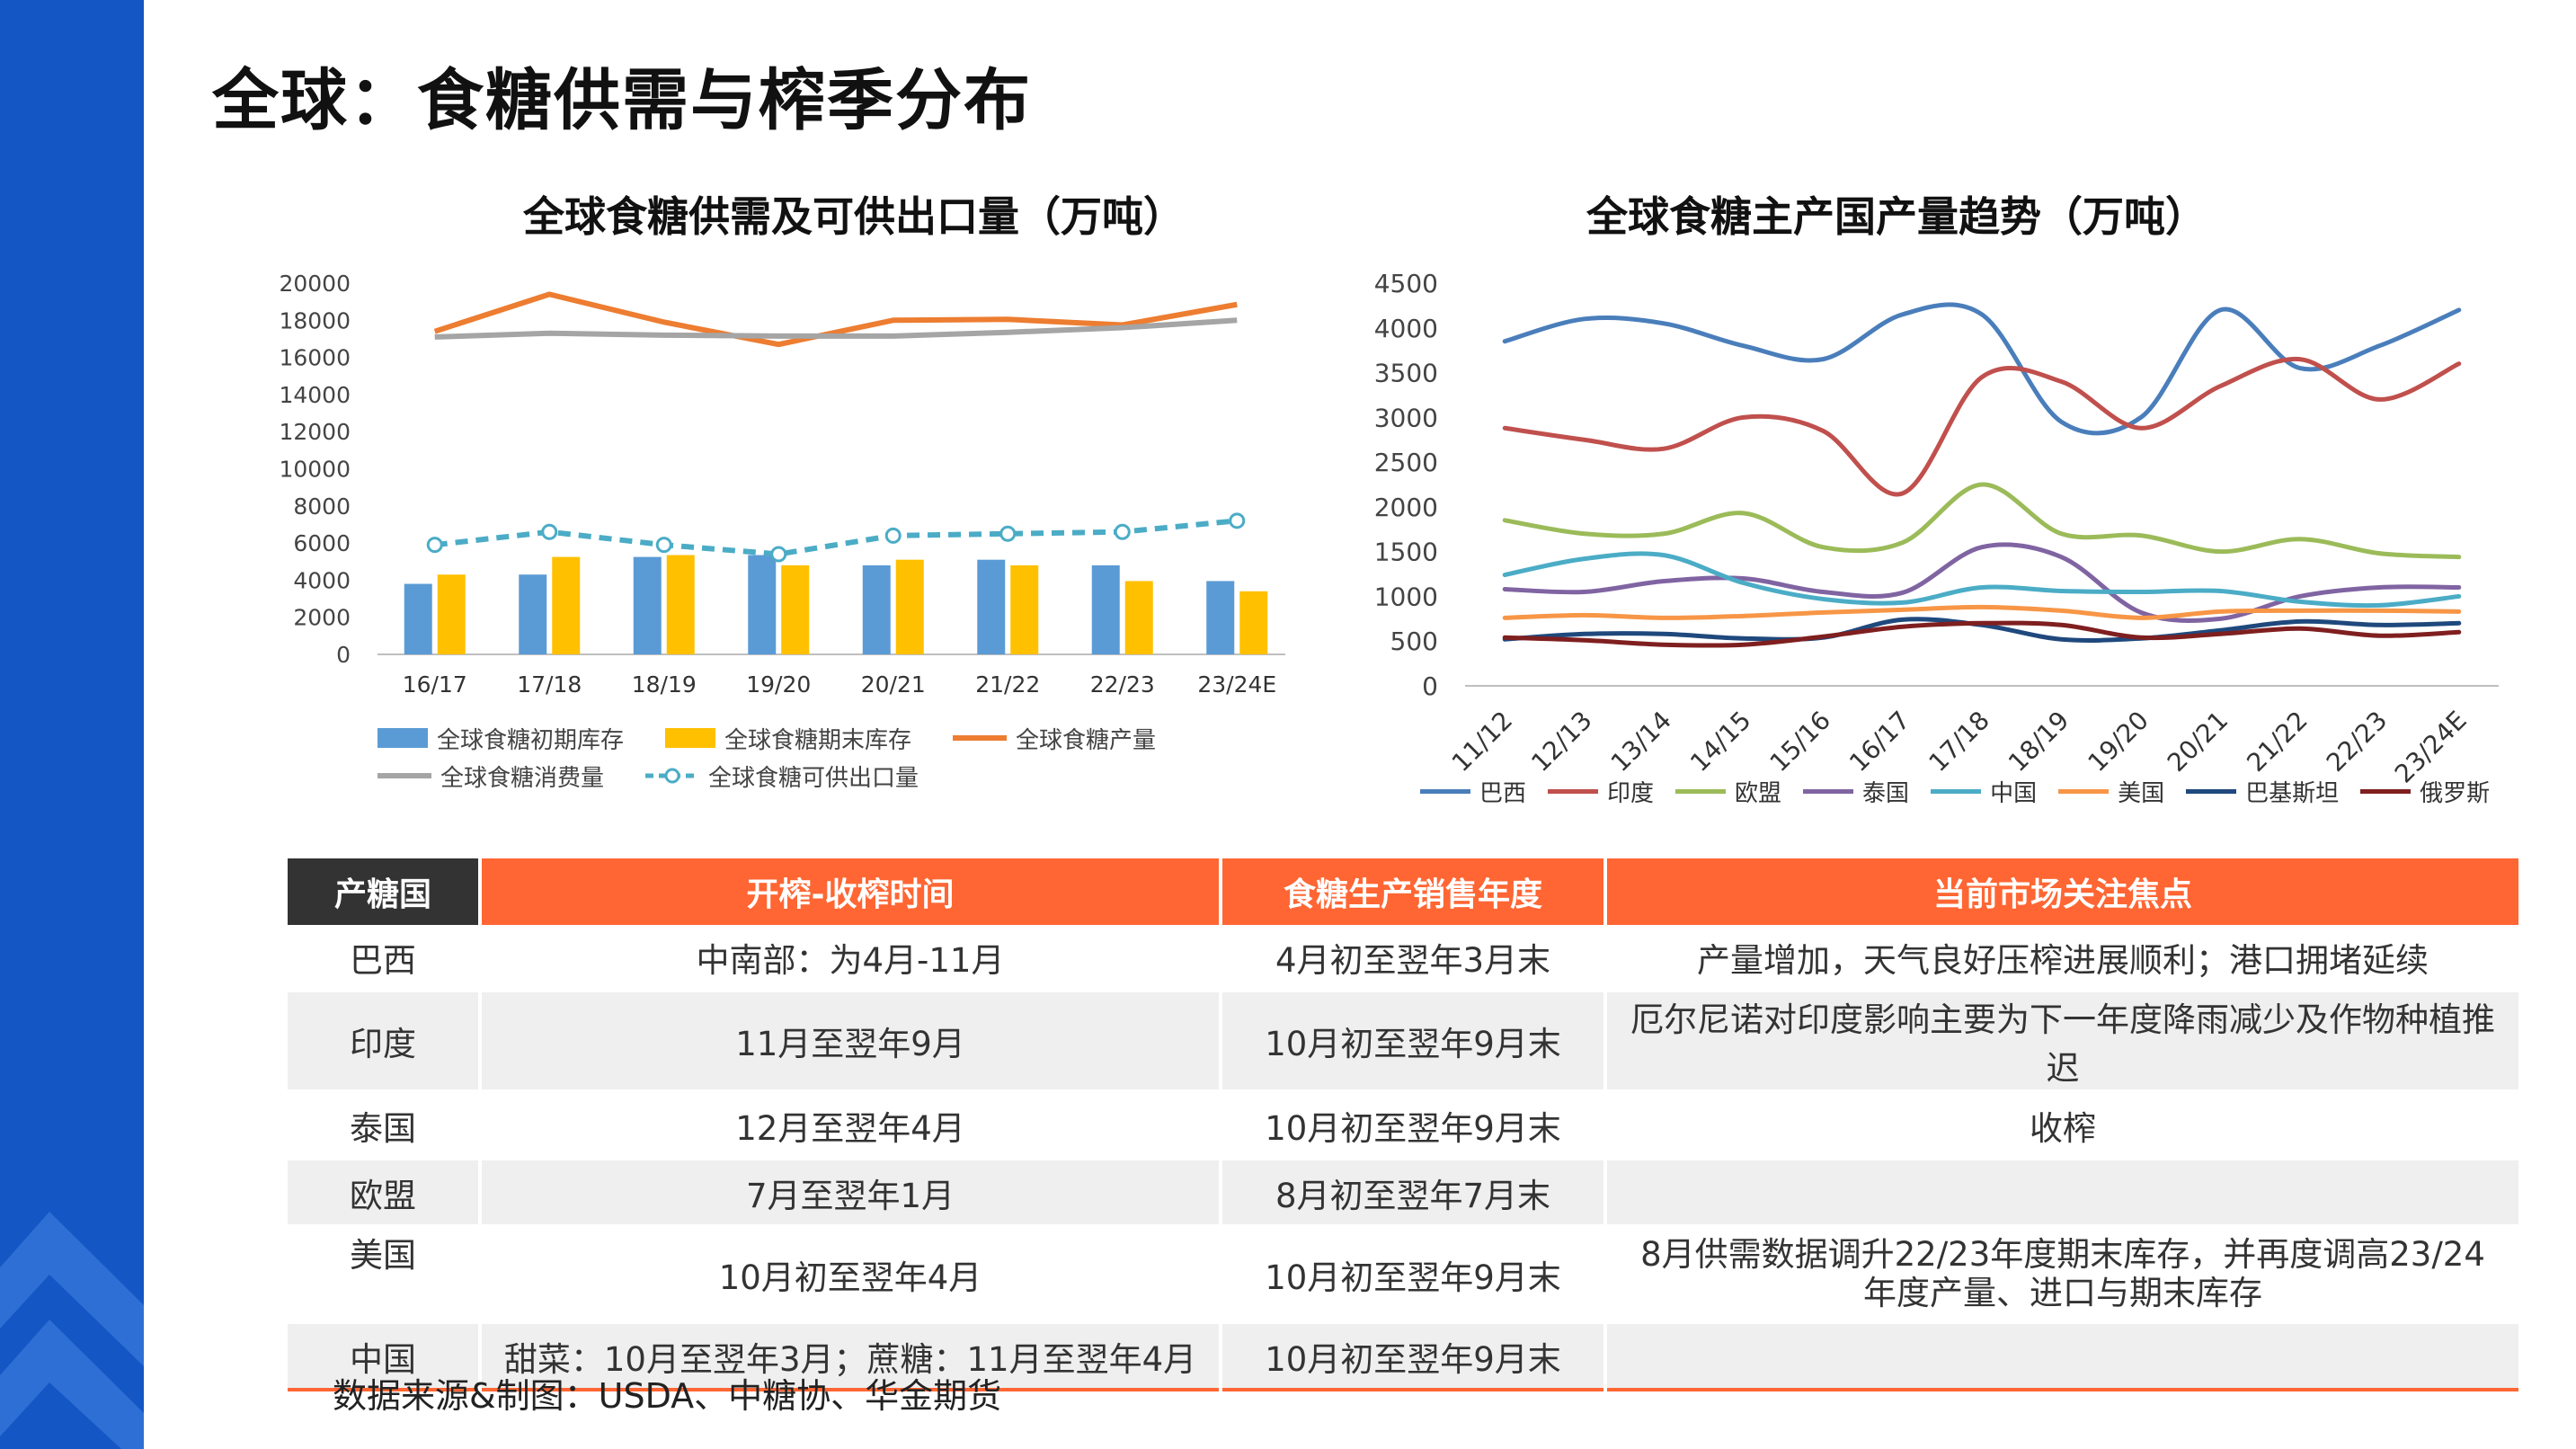 The image size is (2576, 1449). Describe the element at coordinates (788, 738) in the screenshot. I see `legend-item: 全球食糖期末库存` at that location.